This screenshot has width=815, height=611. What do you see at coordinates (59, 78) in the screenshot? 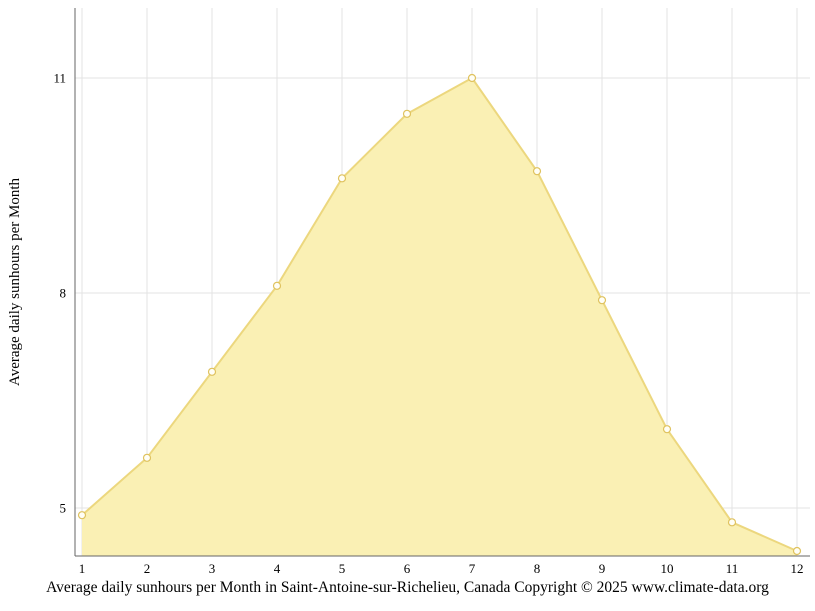
I see `y-tick-label: 11` at bounding box center [59, 78].